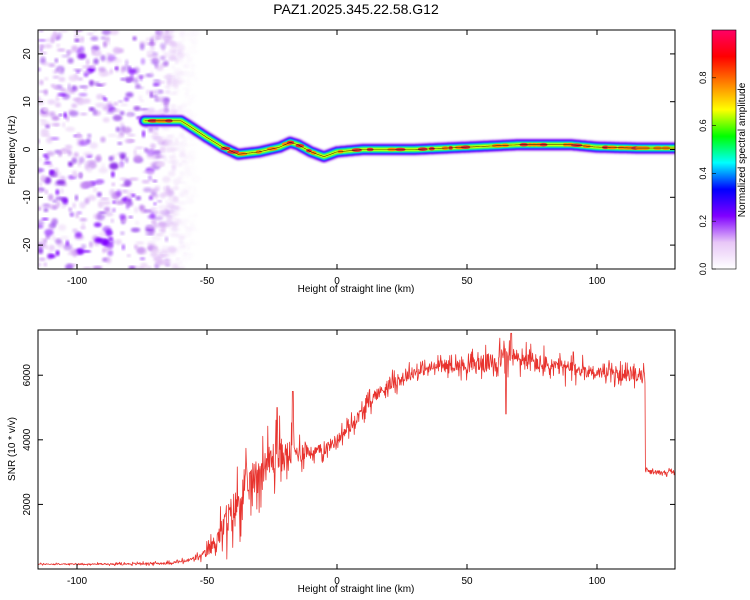 The width and height of the screenshot is (750, 600). I want to click on colorbar-ticks: 0.0 0.2 0.4 0.6 0.8, so click(707, 173).